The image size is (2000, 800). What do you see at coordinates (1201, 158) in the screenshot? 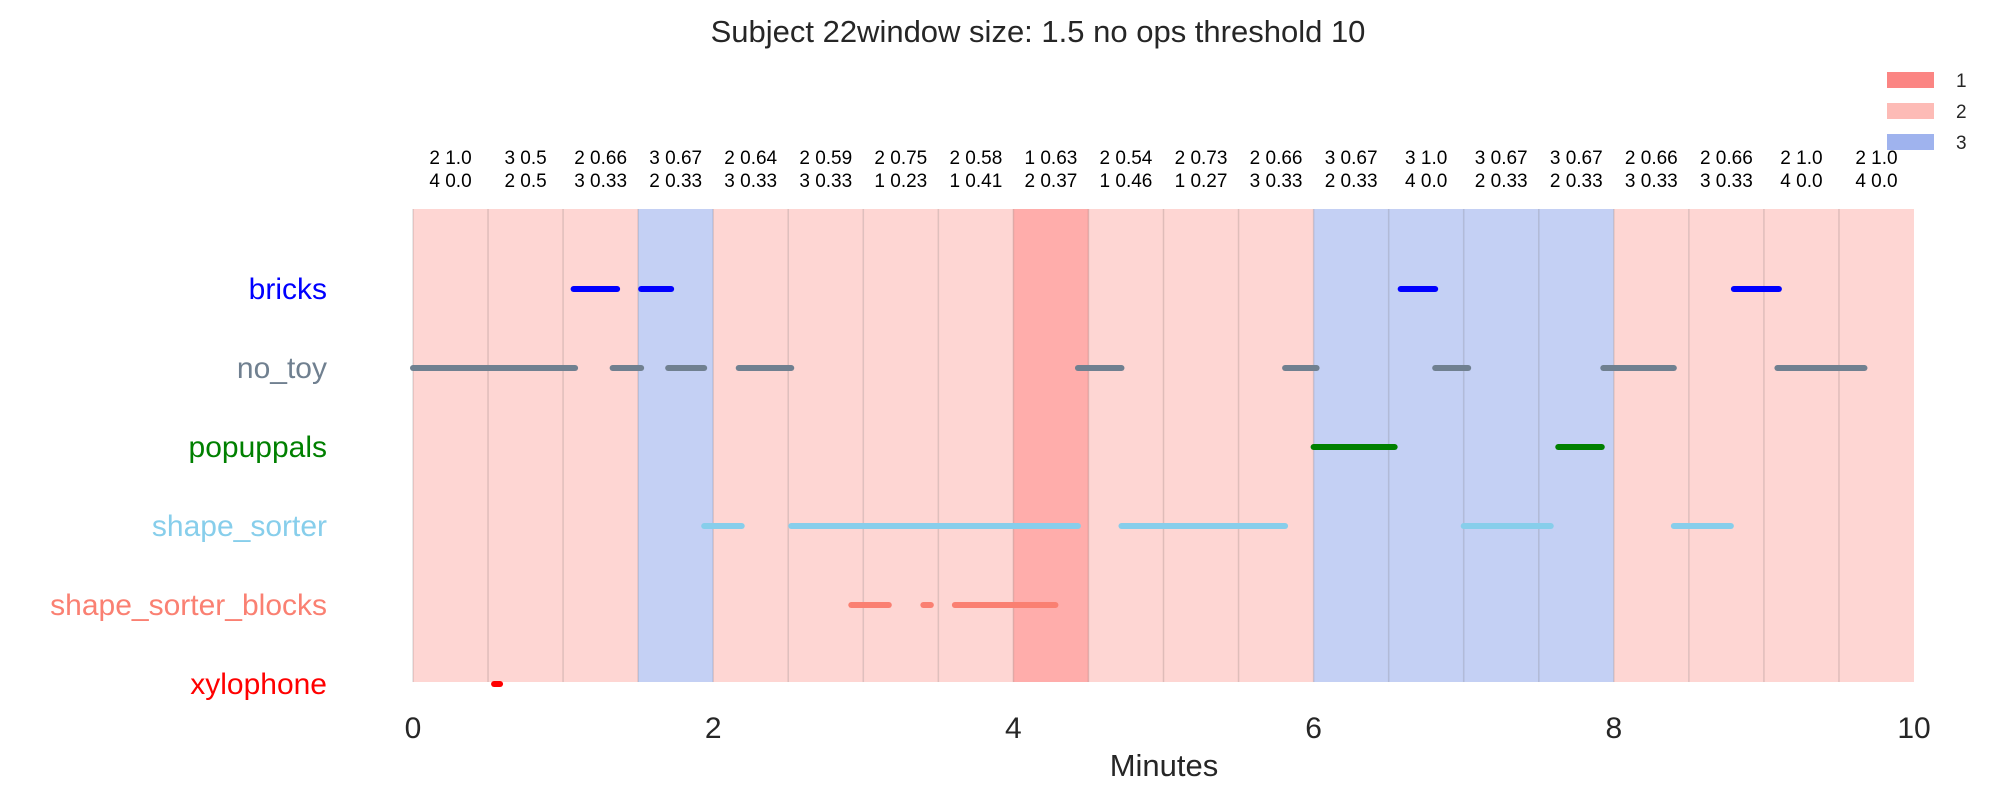
I see `window-label-top: 2 0.73` at bounding box center [1201, 158].